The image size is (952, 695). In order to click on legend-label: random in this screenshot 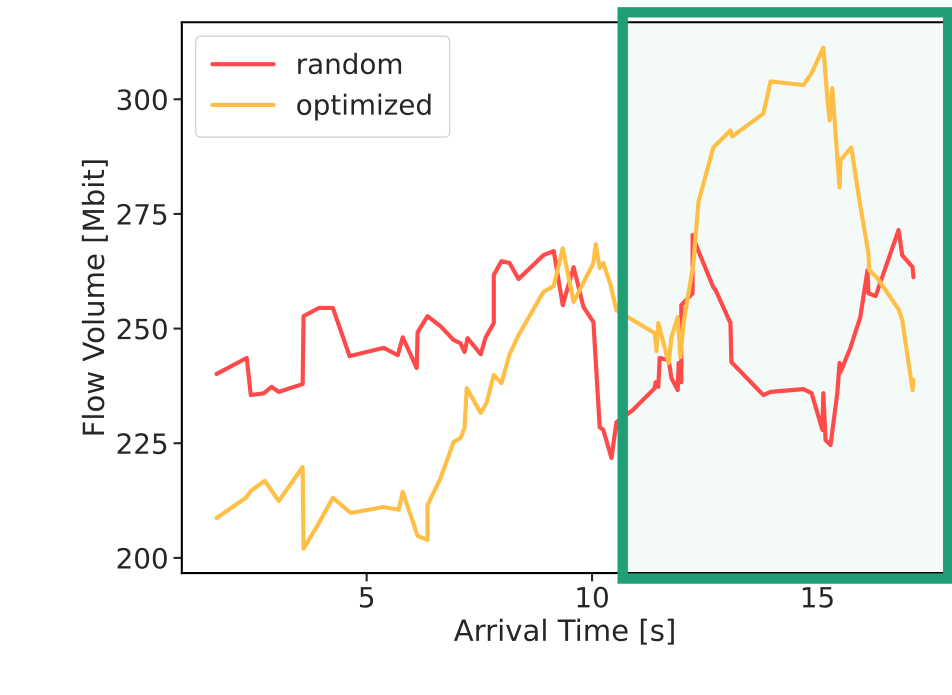, I will do `click(350, 63)`.